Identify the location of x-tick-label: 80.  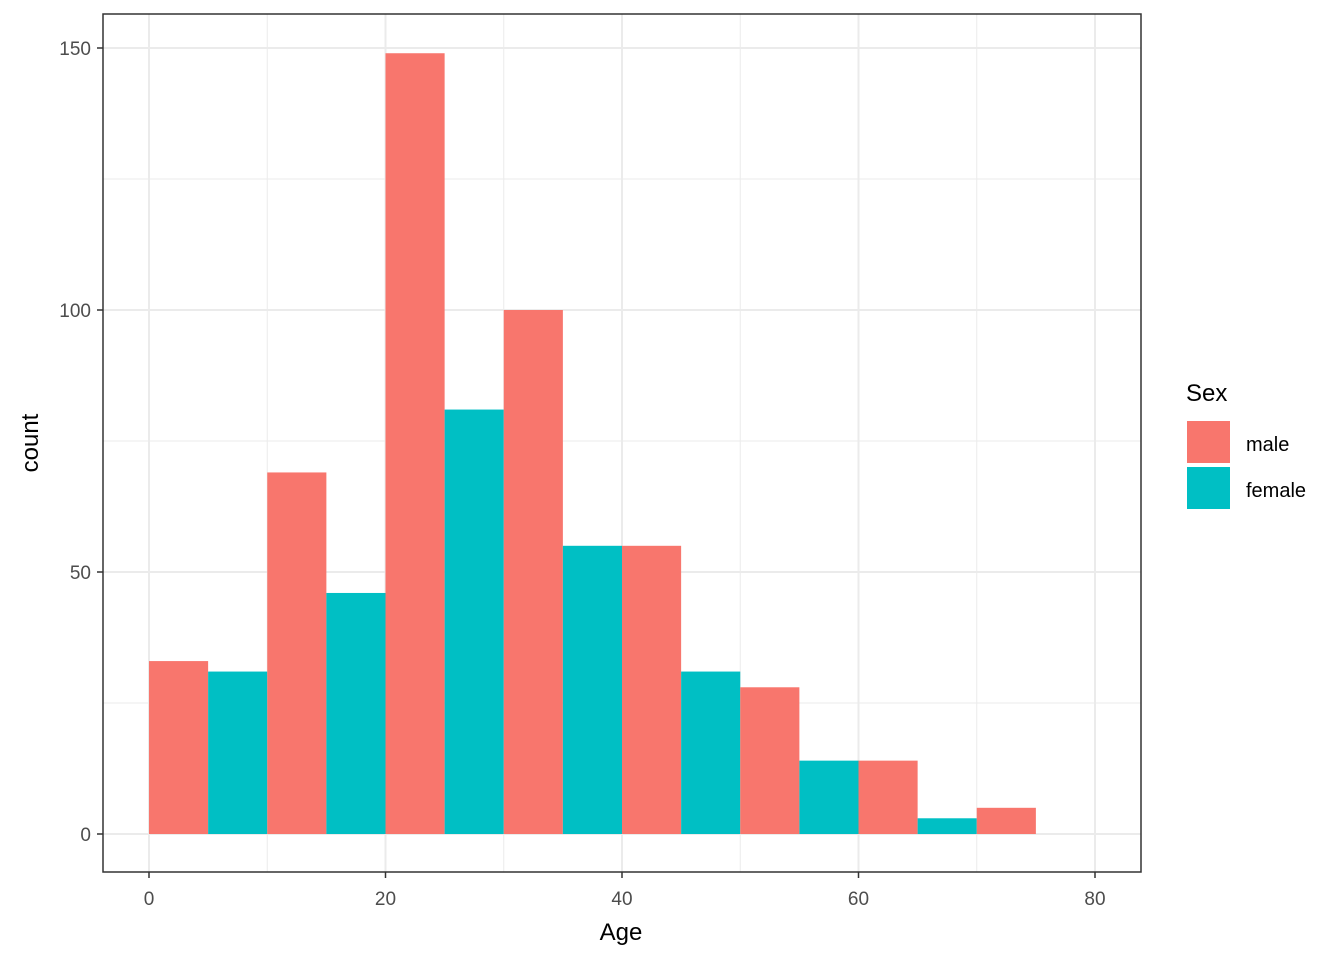
(1094, 899).